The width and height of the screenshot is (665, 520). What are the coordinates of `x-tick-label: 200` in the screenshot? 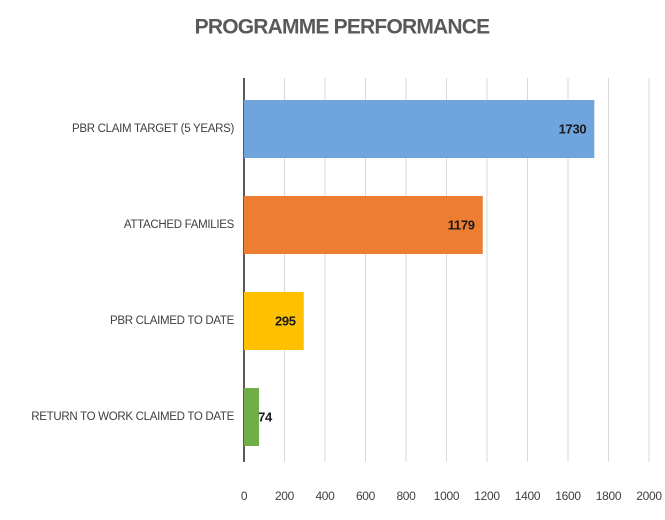 It's located at (285, 496).